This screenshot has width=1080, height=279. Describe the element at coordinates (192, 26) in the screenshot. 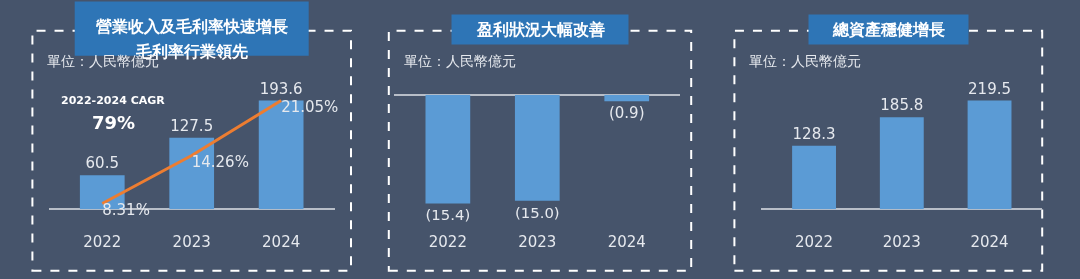

I see `chart-title: 營業收入及毛利率快速增長` at that location.